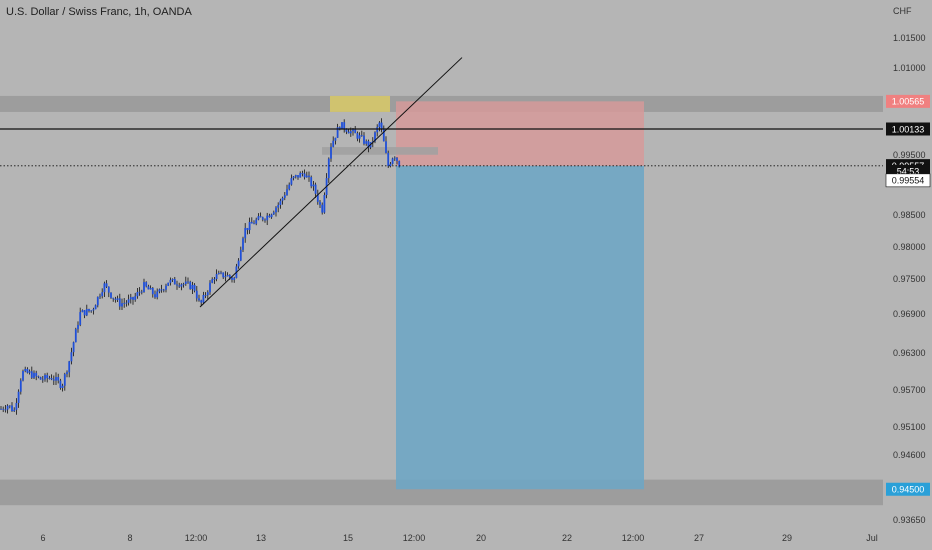  I want to click on y-tick-label: 0.94600, so click(909, 455).